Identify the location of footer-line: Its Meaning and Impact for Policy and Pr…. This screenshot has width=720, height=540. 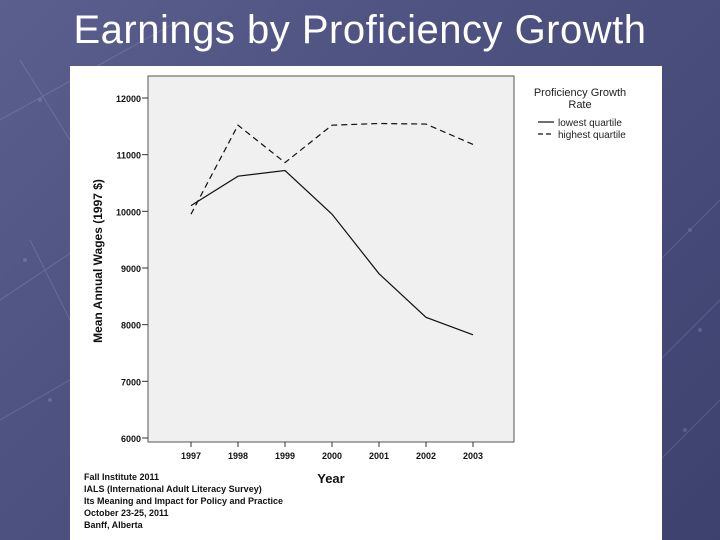
(184, 501).